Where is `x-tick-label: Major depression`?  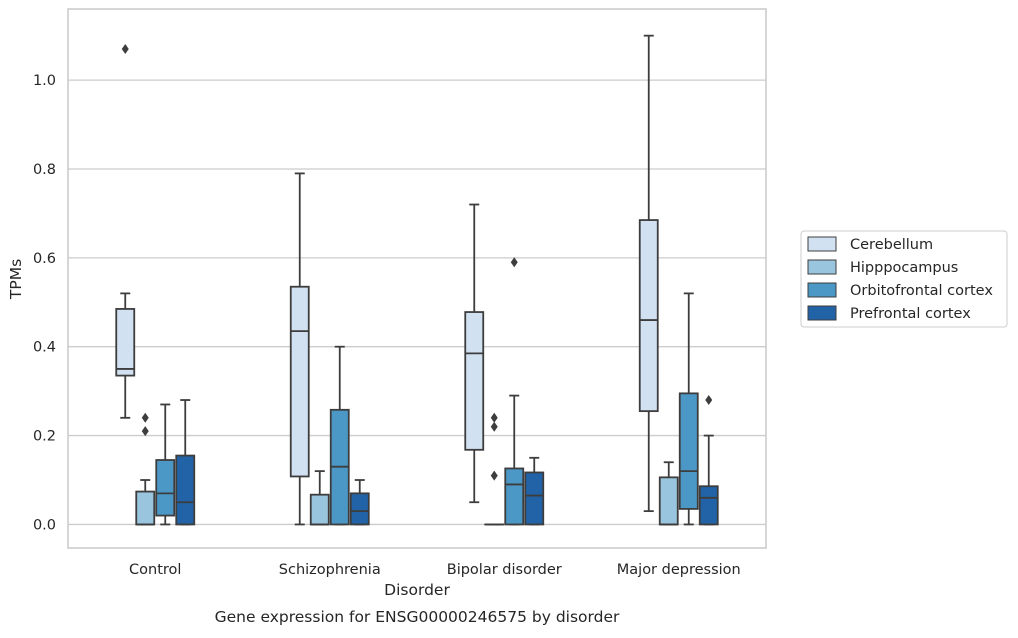
x-tick-label: Major depression is located at coordinates (679, 570).